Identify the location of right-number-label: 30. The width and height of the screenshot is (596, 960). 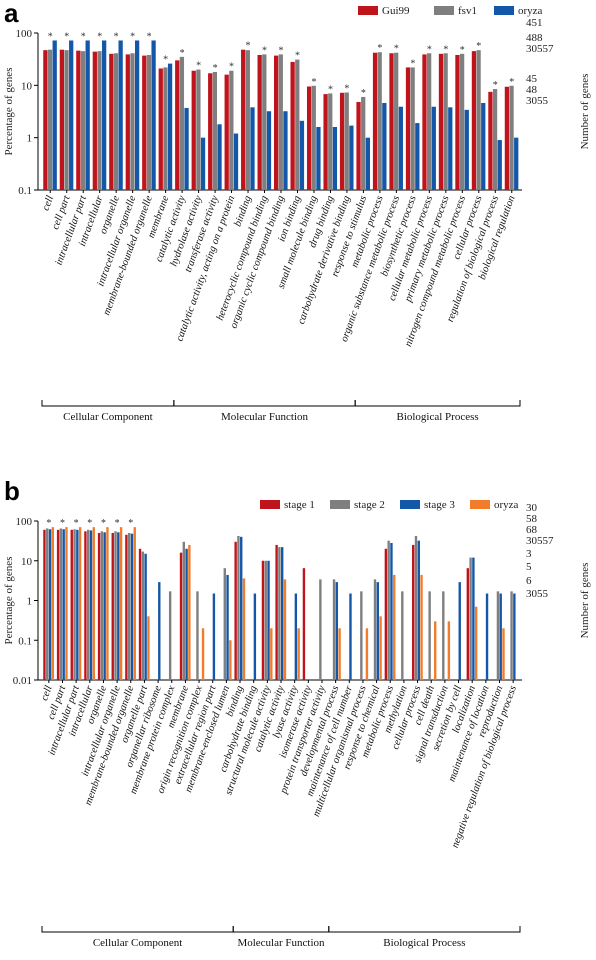
(532, 508).